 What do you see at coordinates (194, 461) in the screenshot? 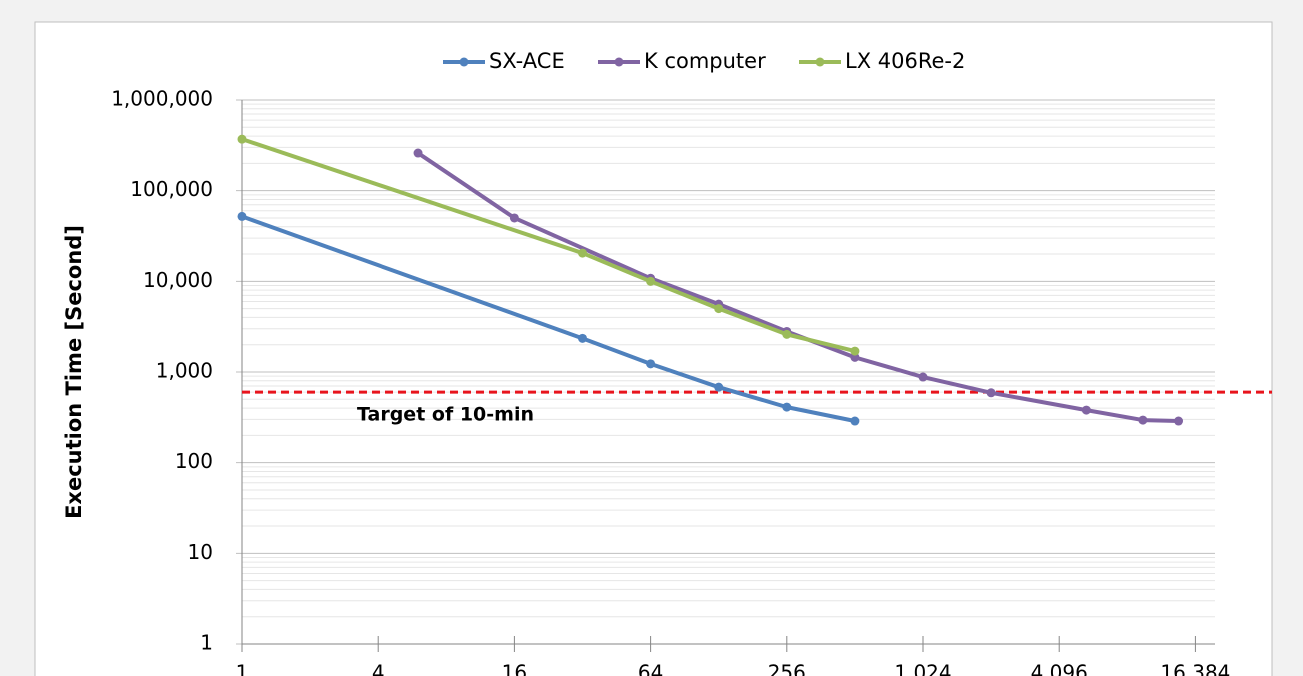
I see `y-tick-label: 100` at bounding box center [194, 461].